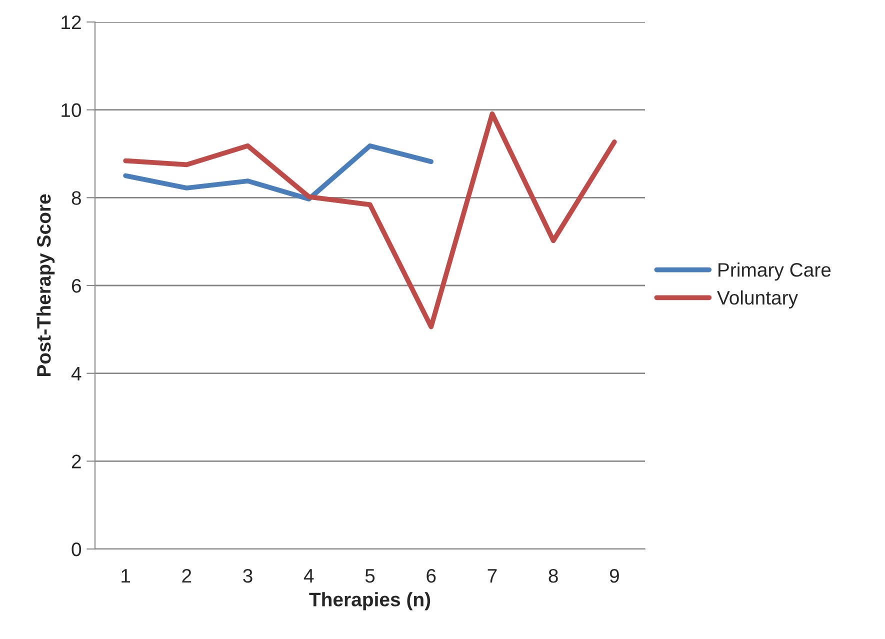 This screenshot has width=885, height=639. Describe the element at coordinates (278, 172) in the screenshot. I see `line-series` at that location.